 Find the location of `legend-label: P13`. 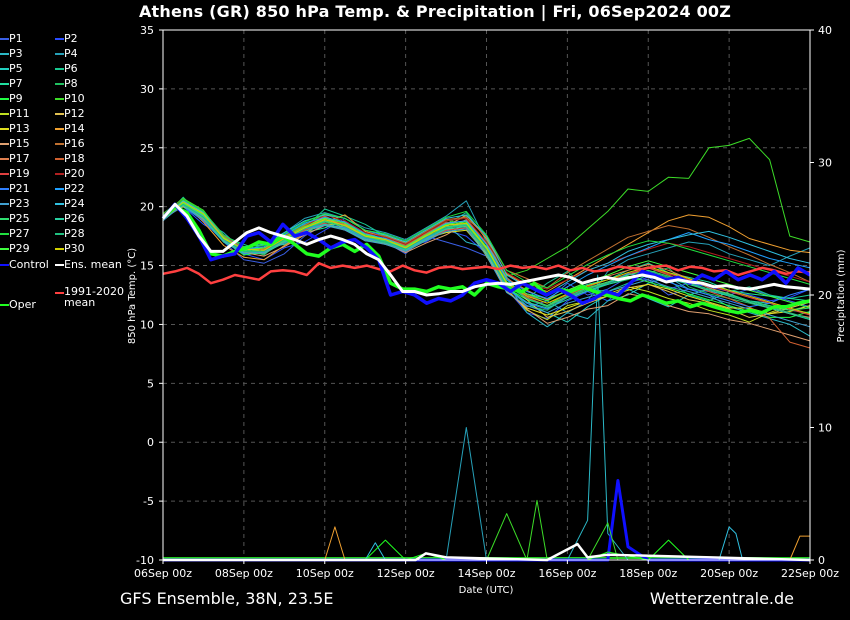

legend-label: P13 is located at coordinates (19, 128).